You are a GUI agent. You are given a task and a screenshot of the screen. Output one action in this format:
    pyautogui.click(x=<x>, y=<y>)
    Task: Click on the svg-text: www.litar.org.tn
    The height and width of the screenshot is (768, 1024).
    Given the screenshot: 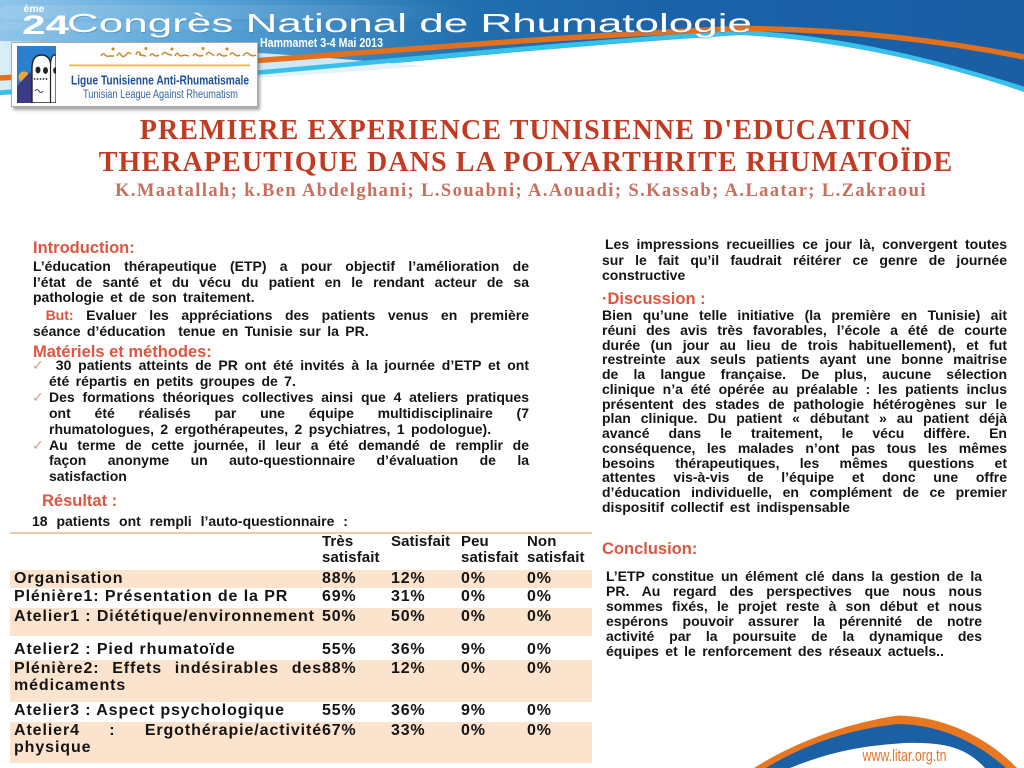 What is the action you would take?
    pyautogui.click(x=904, y=755)
    